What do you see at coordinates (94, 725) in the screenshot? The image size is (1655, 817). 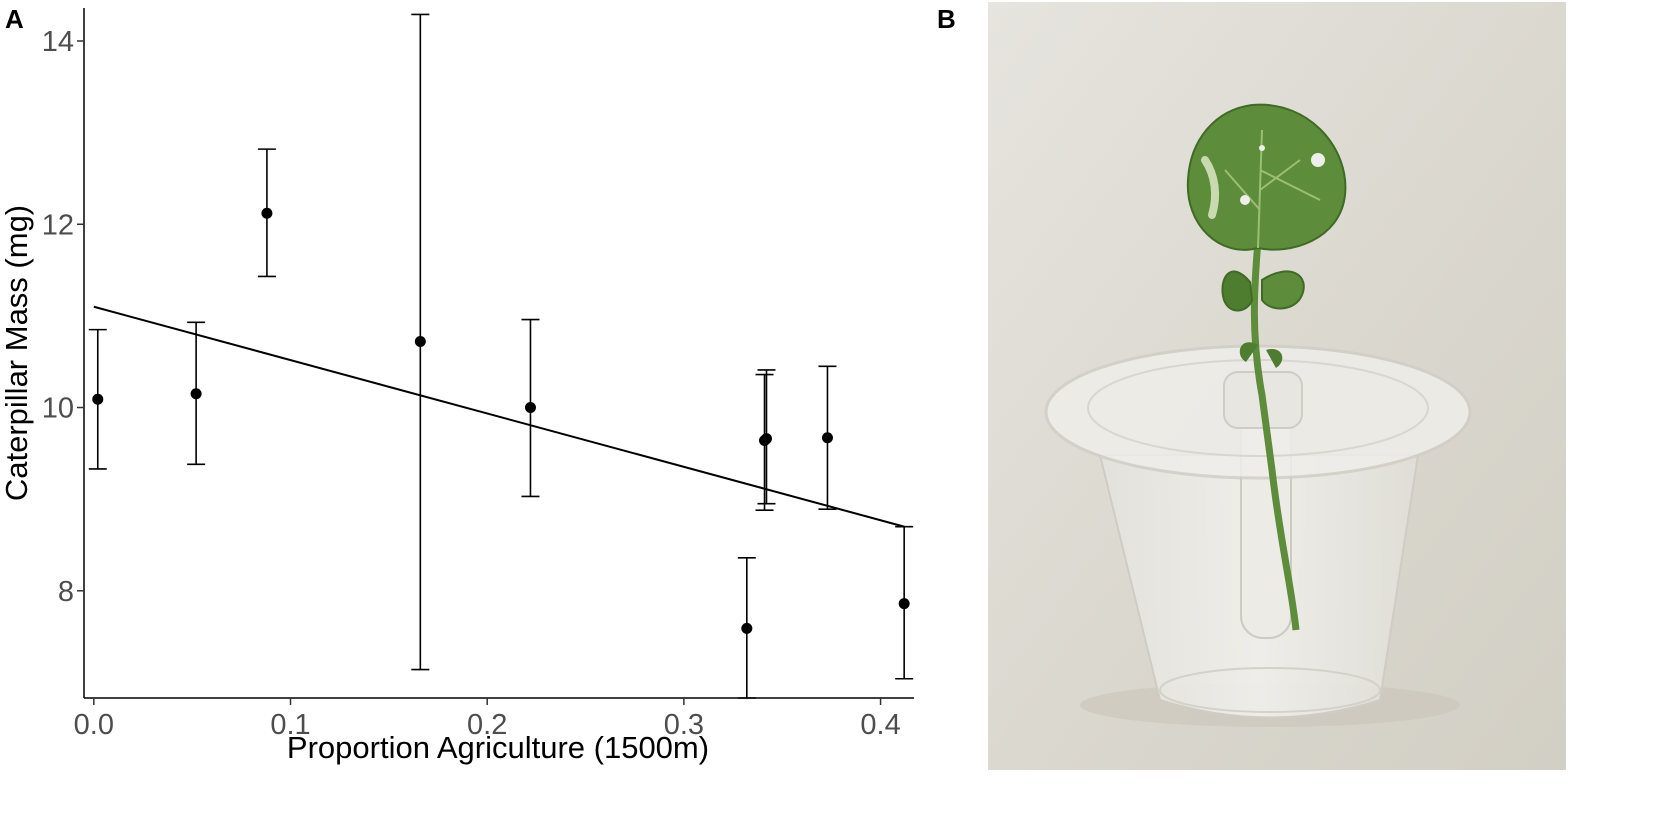 I see `x-tick-label: 0.0` at bounding box center [94, 725].